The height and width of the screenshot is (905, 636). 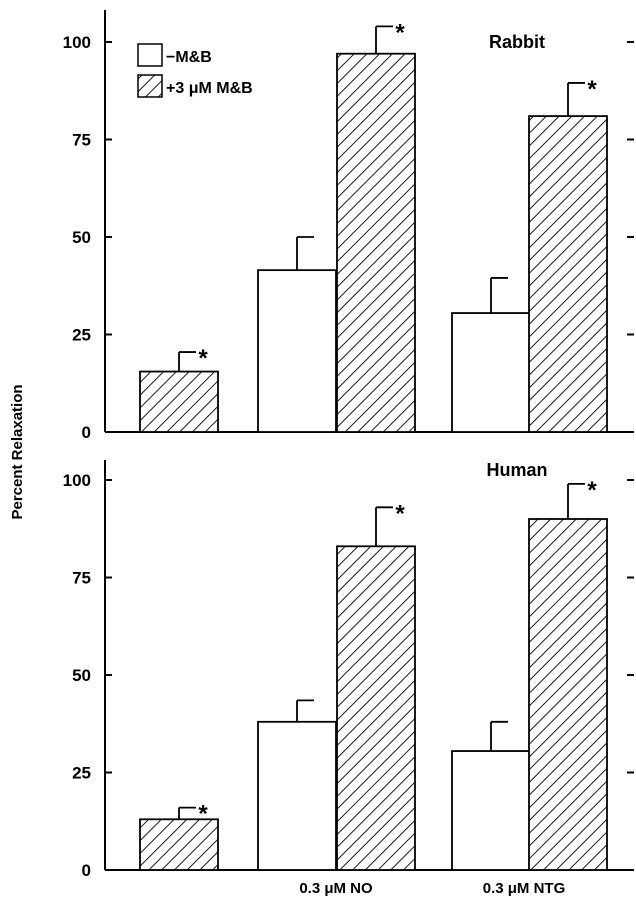 What do you see at coordinates (189, 57) in the screenshot?
I see `legend-label-open: −M&B` at bounding box center [189, 57].